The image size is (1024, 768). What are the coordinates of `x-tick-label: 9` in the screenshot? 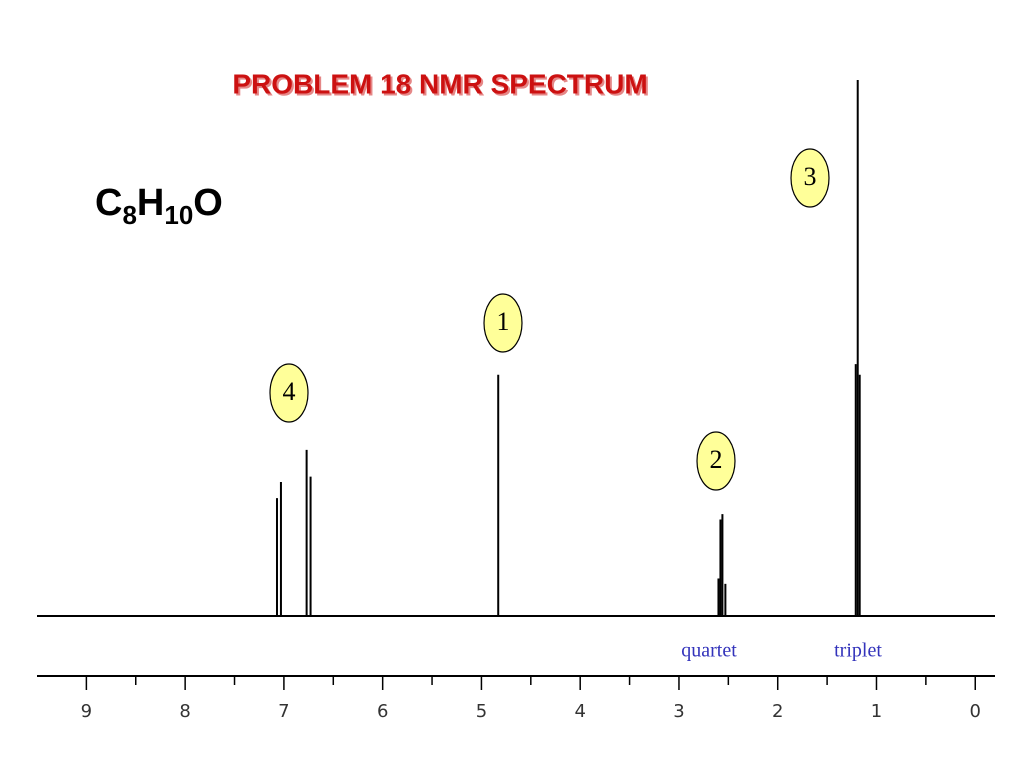 It's located at (86, 711).